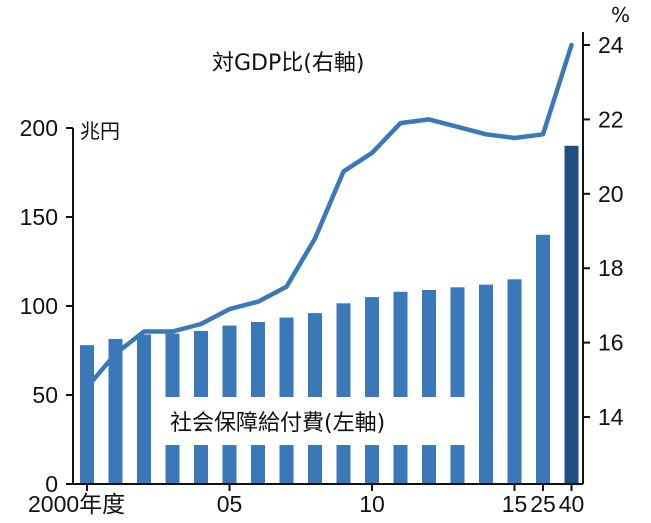  What do you see at coordinates (372, 504) in the screenshot?
I see `x-tick-label: 10` at bounding box center [372, 504].